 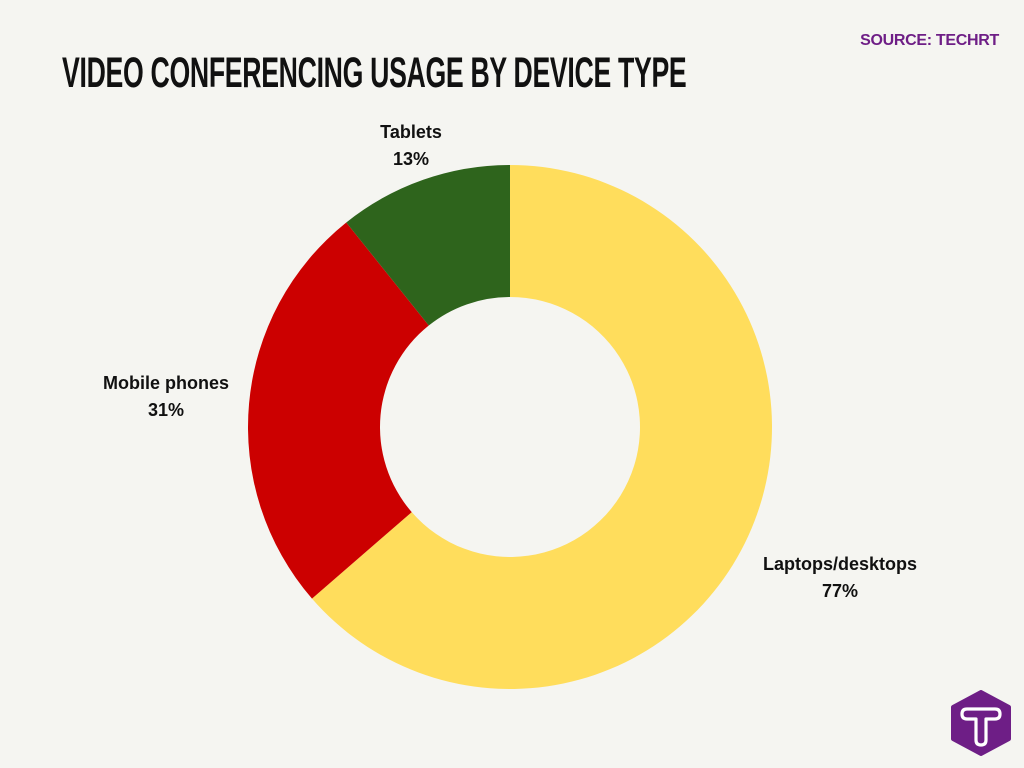 What do you see at coordinates (338, 410) in the screenshot?
I see `slice-mobile-phones` at bounding box center [338, 410].